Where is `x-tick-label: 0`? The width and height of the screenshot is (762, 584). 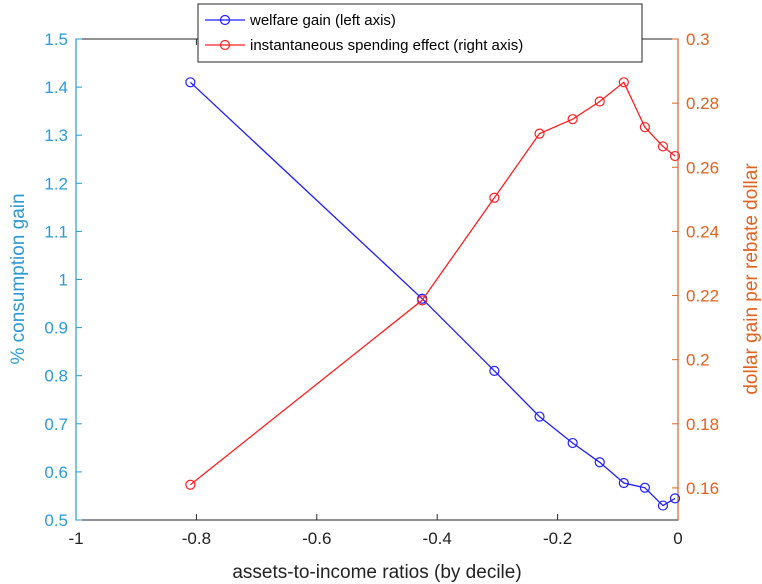
x-tick-label: 0 is located at coordinates (677, 538).